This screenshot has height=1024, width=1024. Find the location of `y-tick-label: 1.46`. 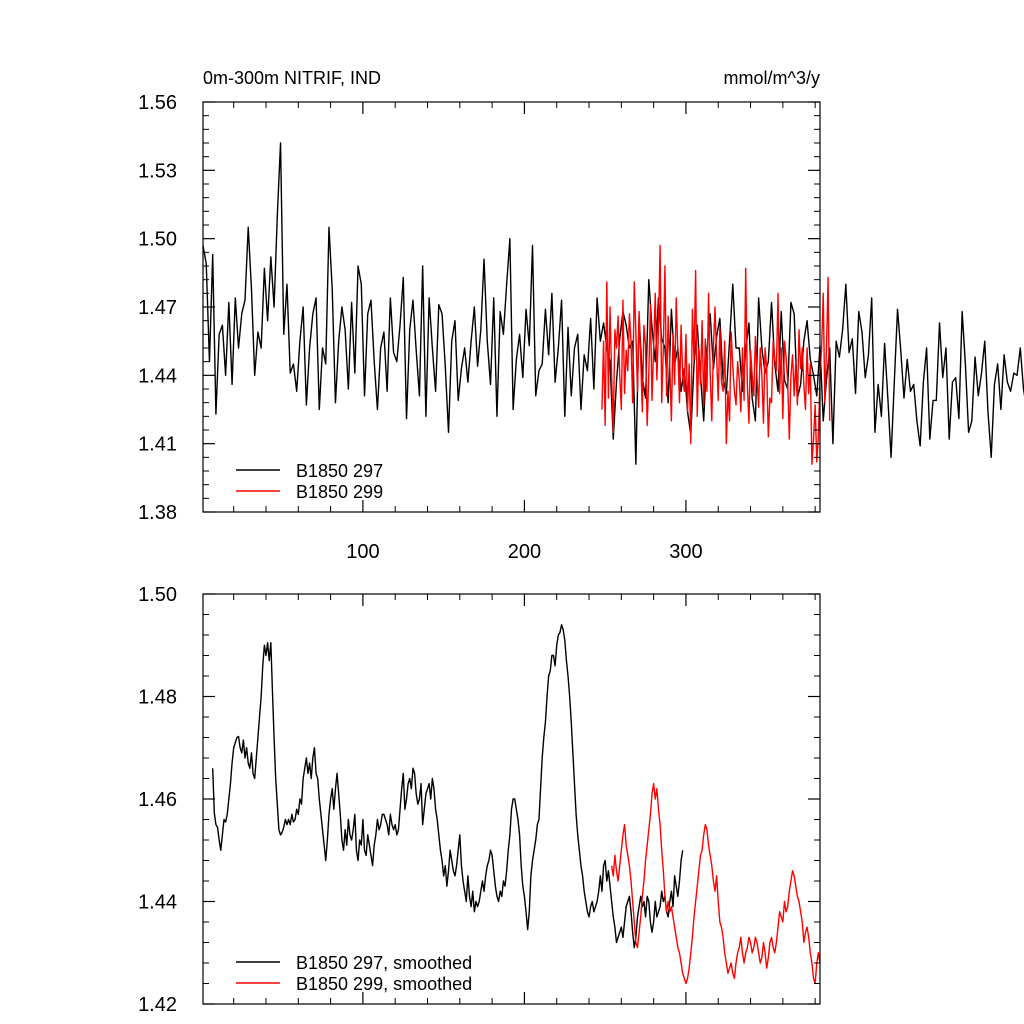

y-tick-label: 1.46 is located at coordinates (157, 800).